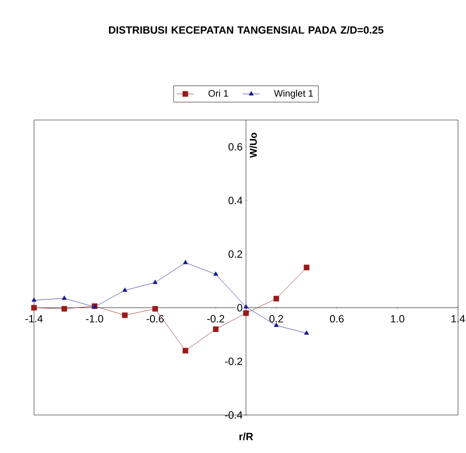 The image size is (466, 453). What do you see at coordinates (337, 318) in the screenshot?
I see `x-tick-label: 0.6` at bounding box center [337, 318].